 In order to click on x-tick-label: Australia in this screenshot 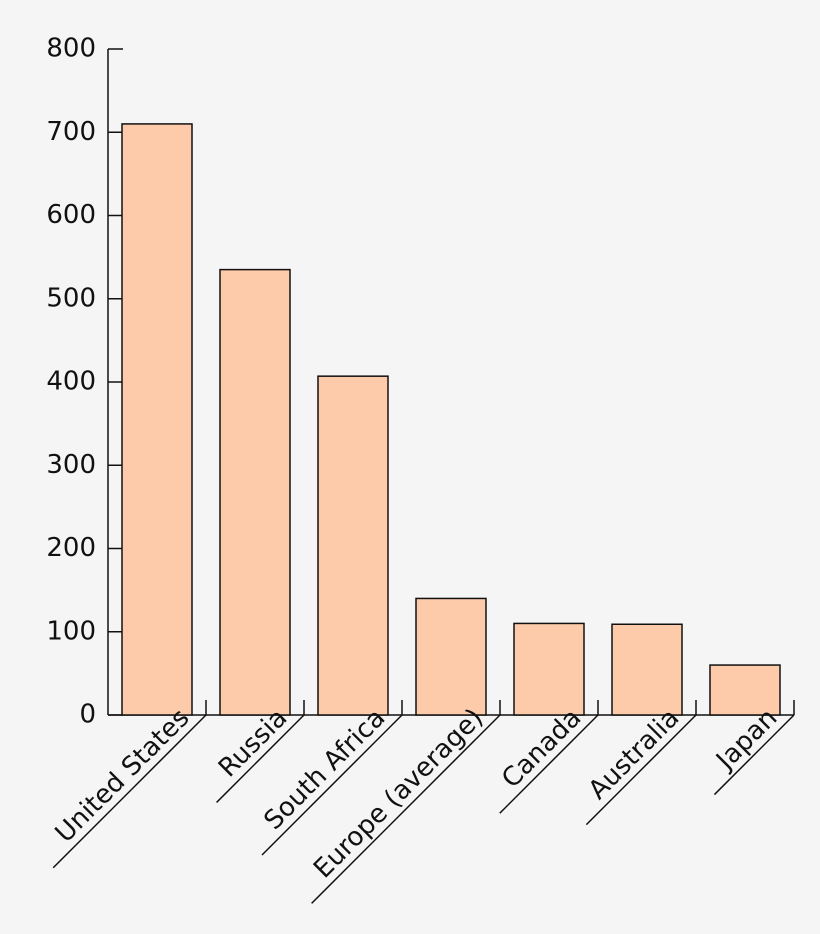, I will do `click(634, 754)`.